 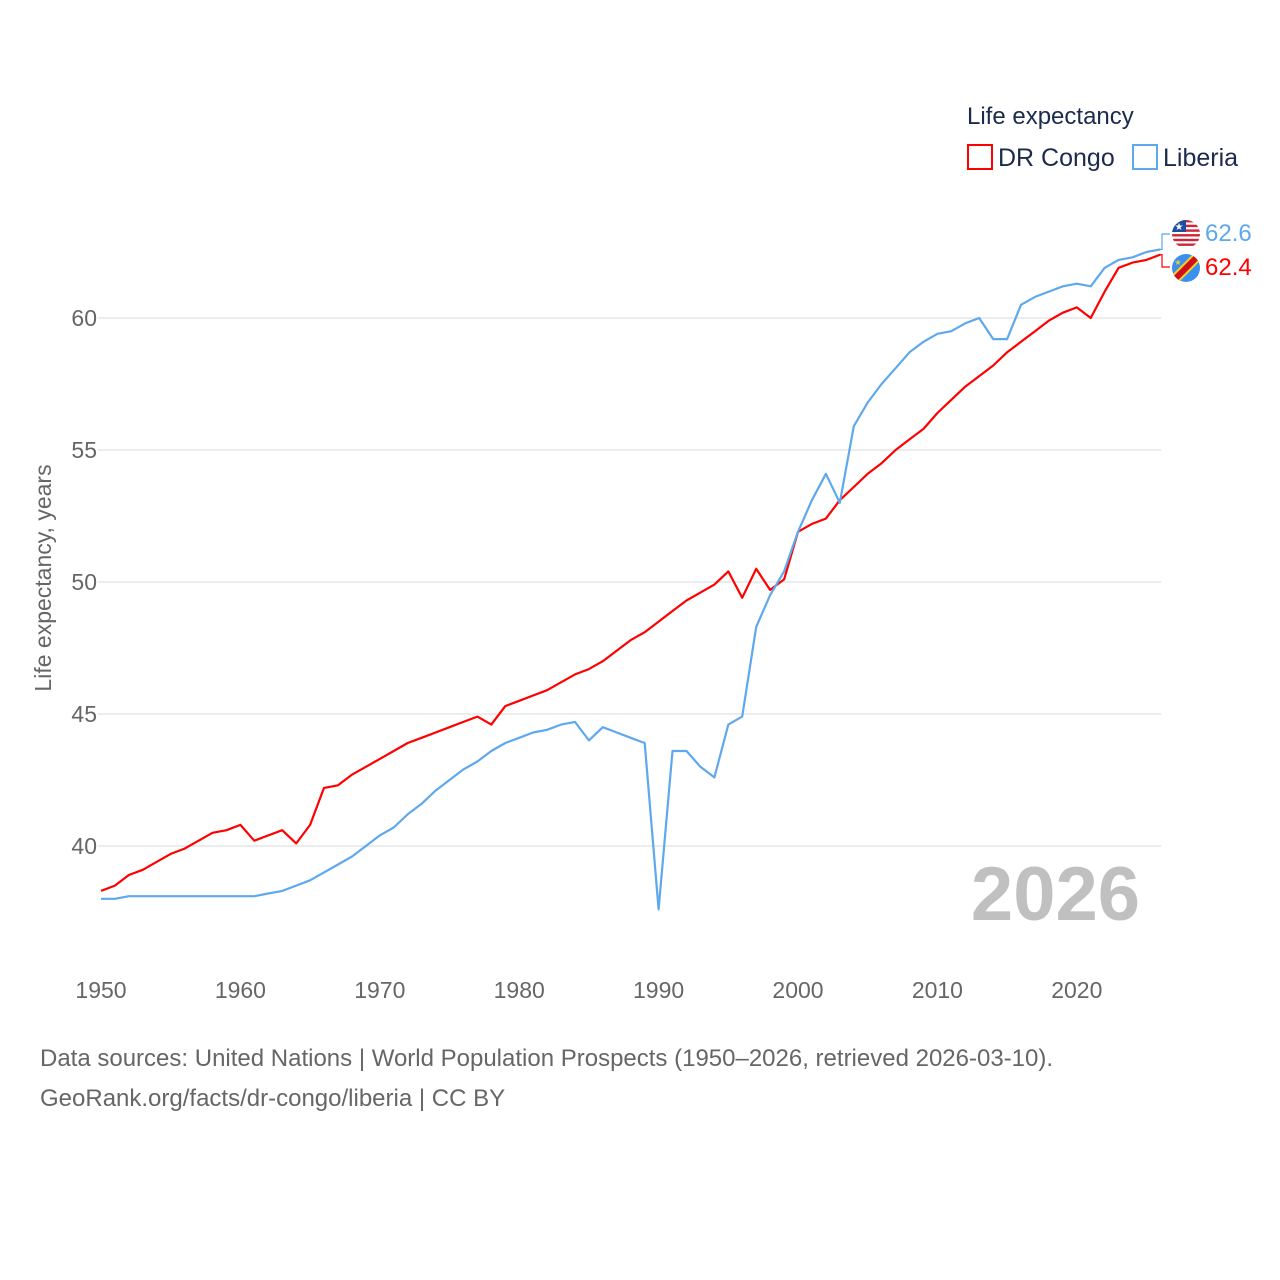 What do you see at coordinates (1055, 894) in the screenshot?
I see `year-watermark: 2026` at bounding box center [1055, 894].